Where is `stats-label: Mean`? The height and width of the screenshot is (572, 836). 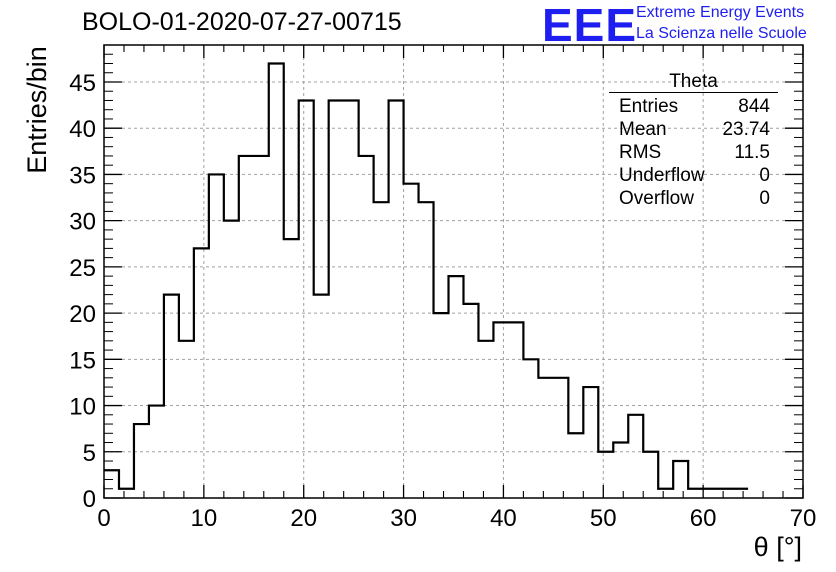 stats-label: Mean is located at coordinates (643, 129).